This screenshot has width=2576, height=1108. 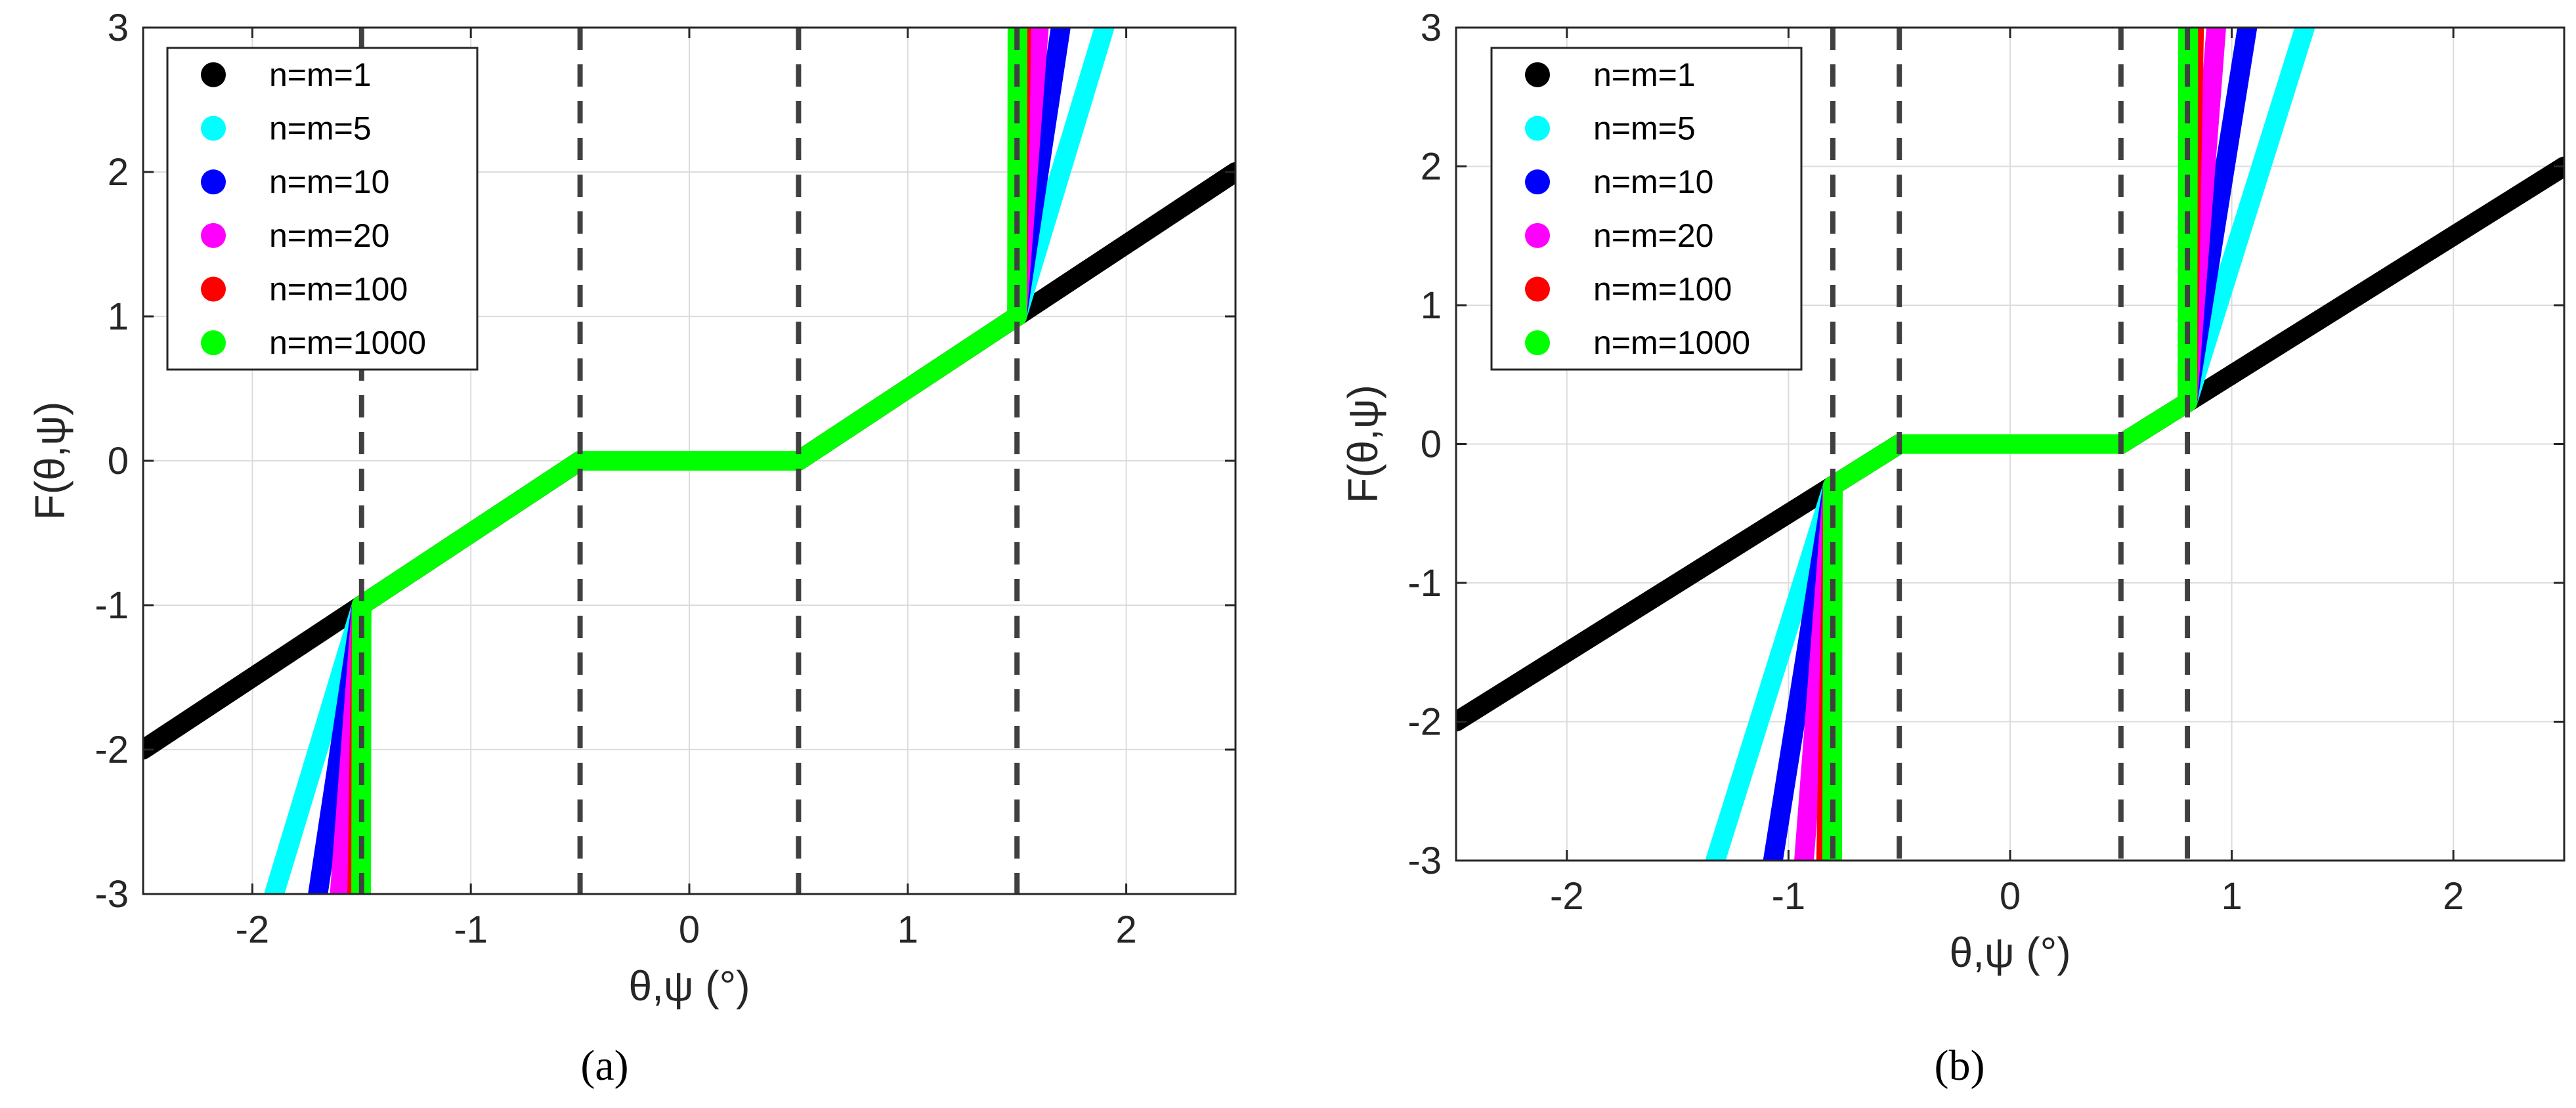 What do you see at coordinates (1960, 1066) in the screenshot?
I see `panel-label: (b)` at bounding box center [1960, 1066].